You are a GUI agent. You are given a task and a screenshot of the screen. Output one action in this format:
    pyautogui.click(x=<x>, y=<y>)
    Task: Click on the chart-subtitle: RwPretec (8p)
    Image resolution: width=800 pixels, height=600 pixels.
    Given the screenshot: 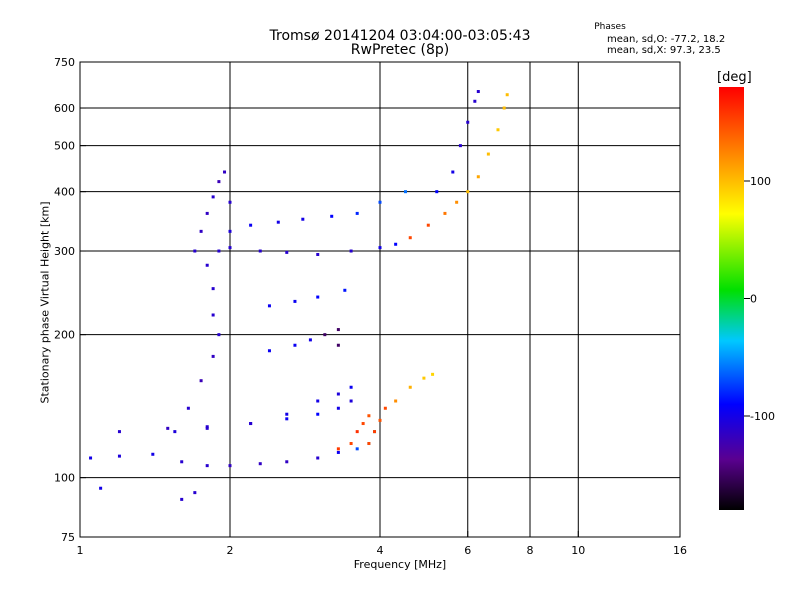 What is the action you would take?
    pyautogui.click(x=400, y=50)
    